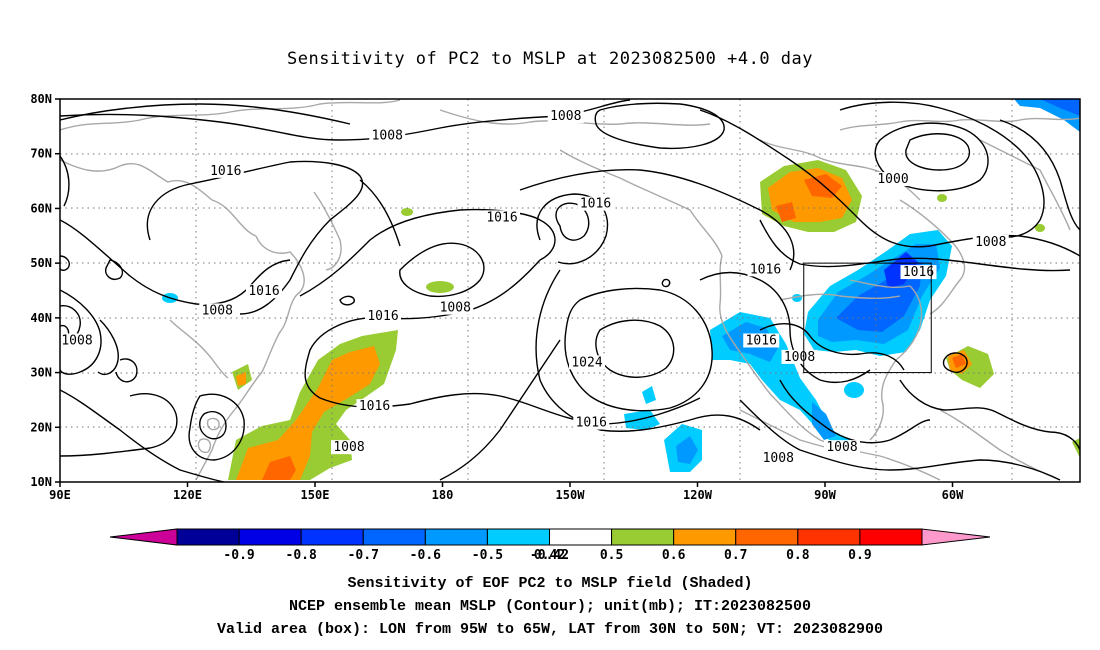  What do you see at coordinates (41, 208) in the screenshot?
I see `lat-tick-label: 60N` at bounding box center [41, 208].